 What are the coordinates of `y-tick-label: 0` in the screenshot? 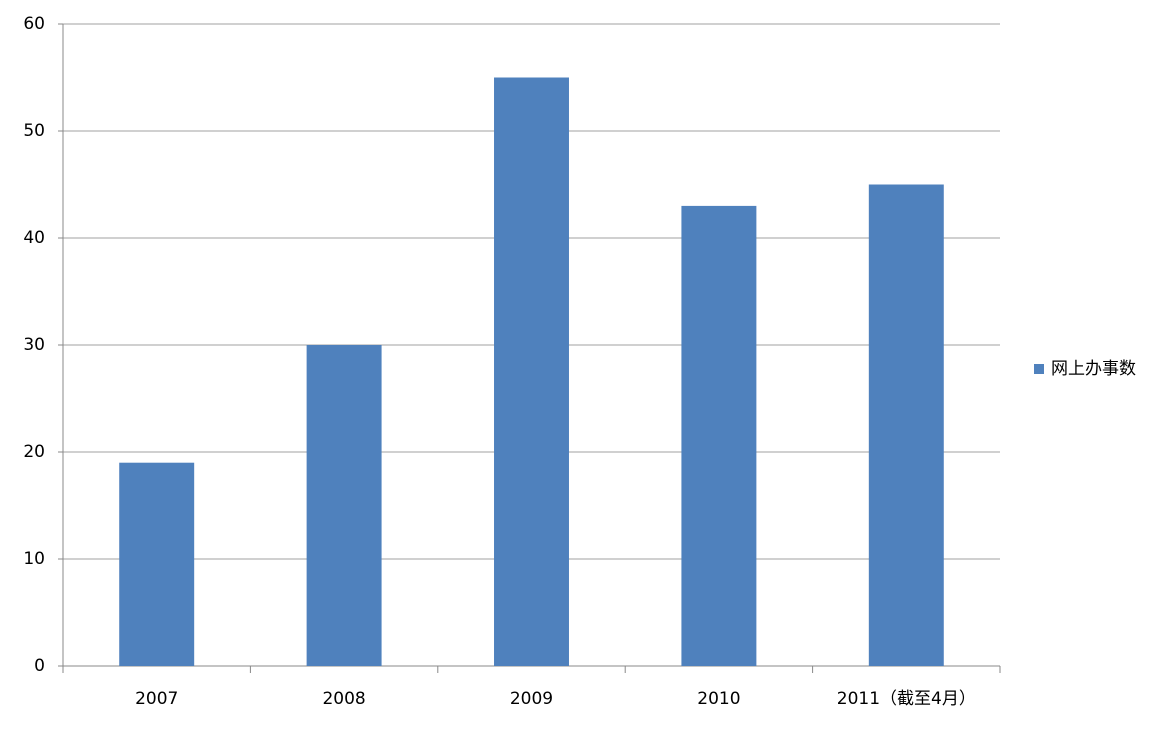 It's located at (39, 666).